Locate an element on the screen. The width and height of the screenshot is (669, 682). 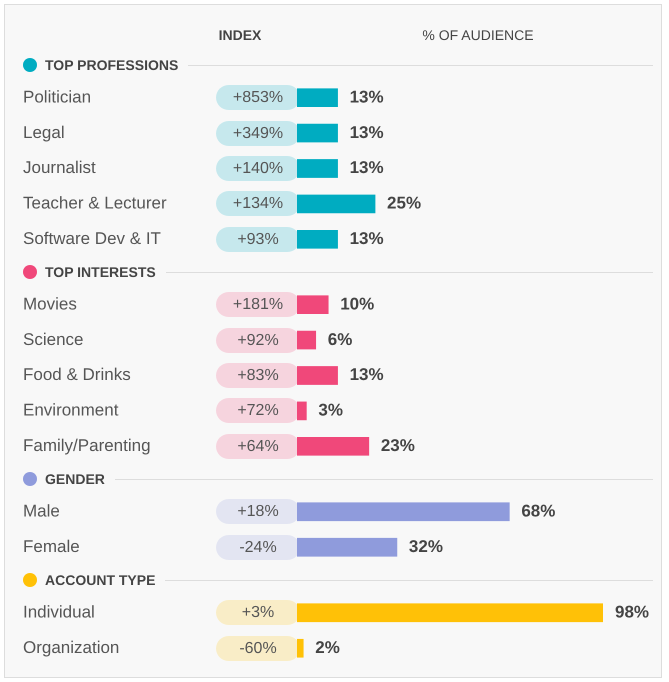
pill-badge: +64% is located at coordinates (258, 446).